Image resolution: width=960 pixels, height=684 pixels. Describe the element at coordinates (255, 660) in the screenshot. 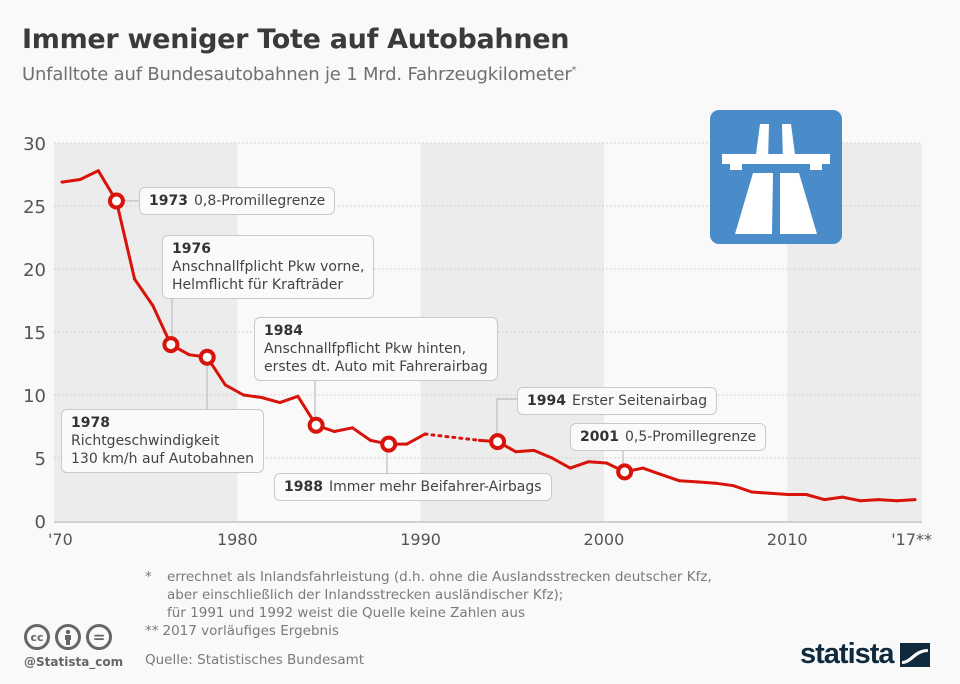

I see `source-text: Quelle: Statistisches Bundesamt` at that location.